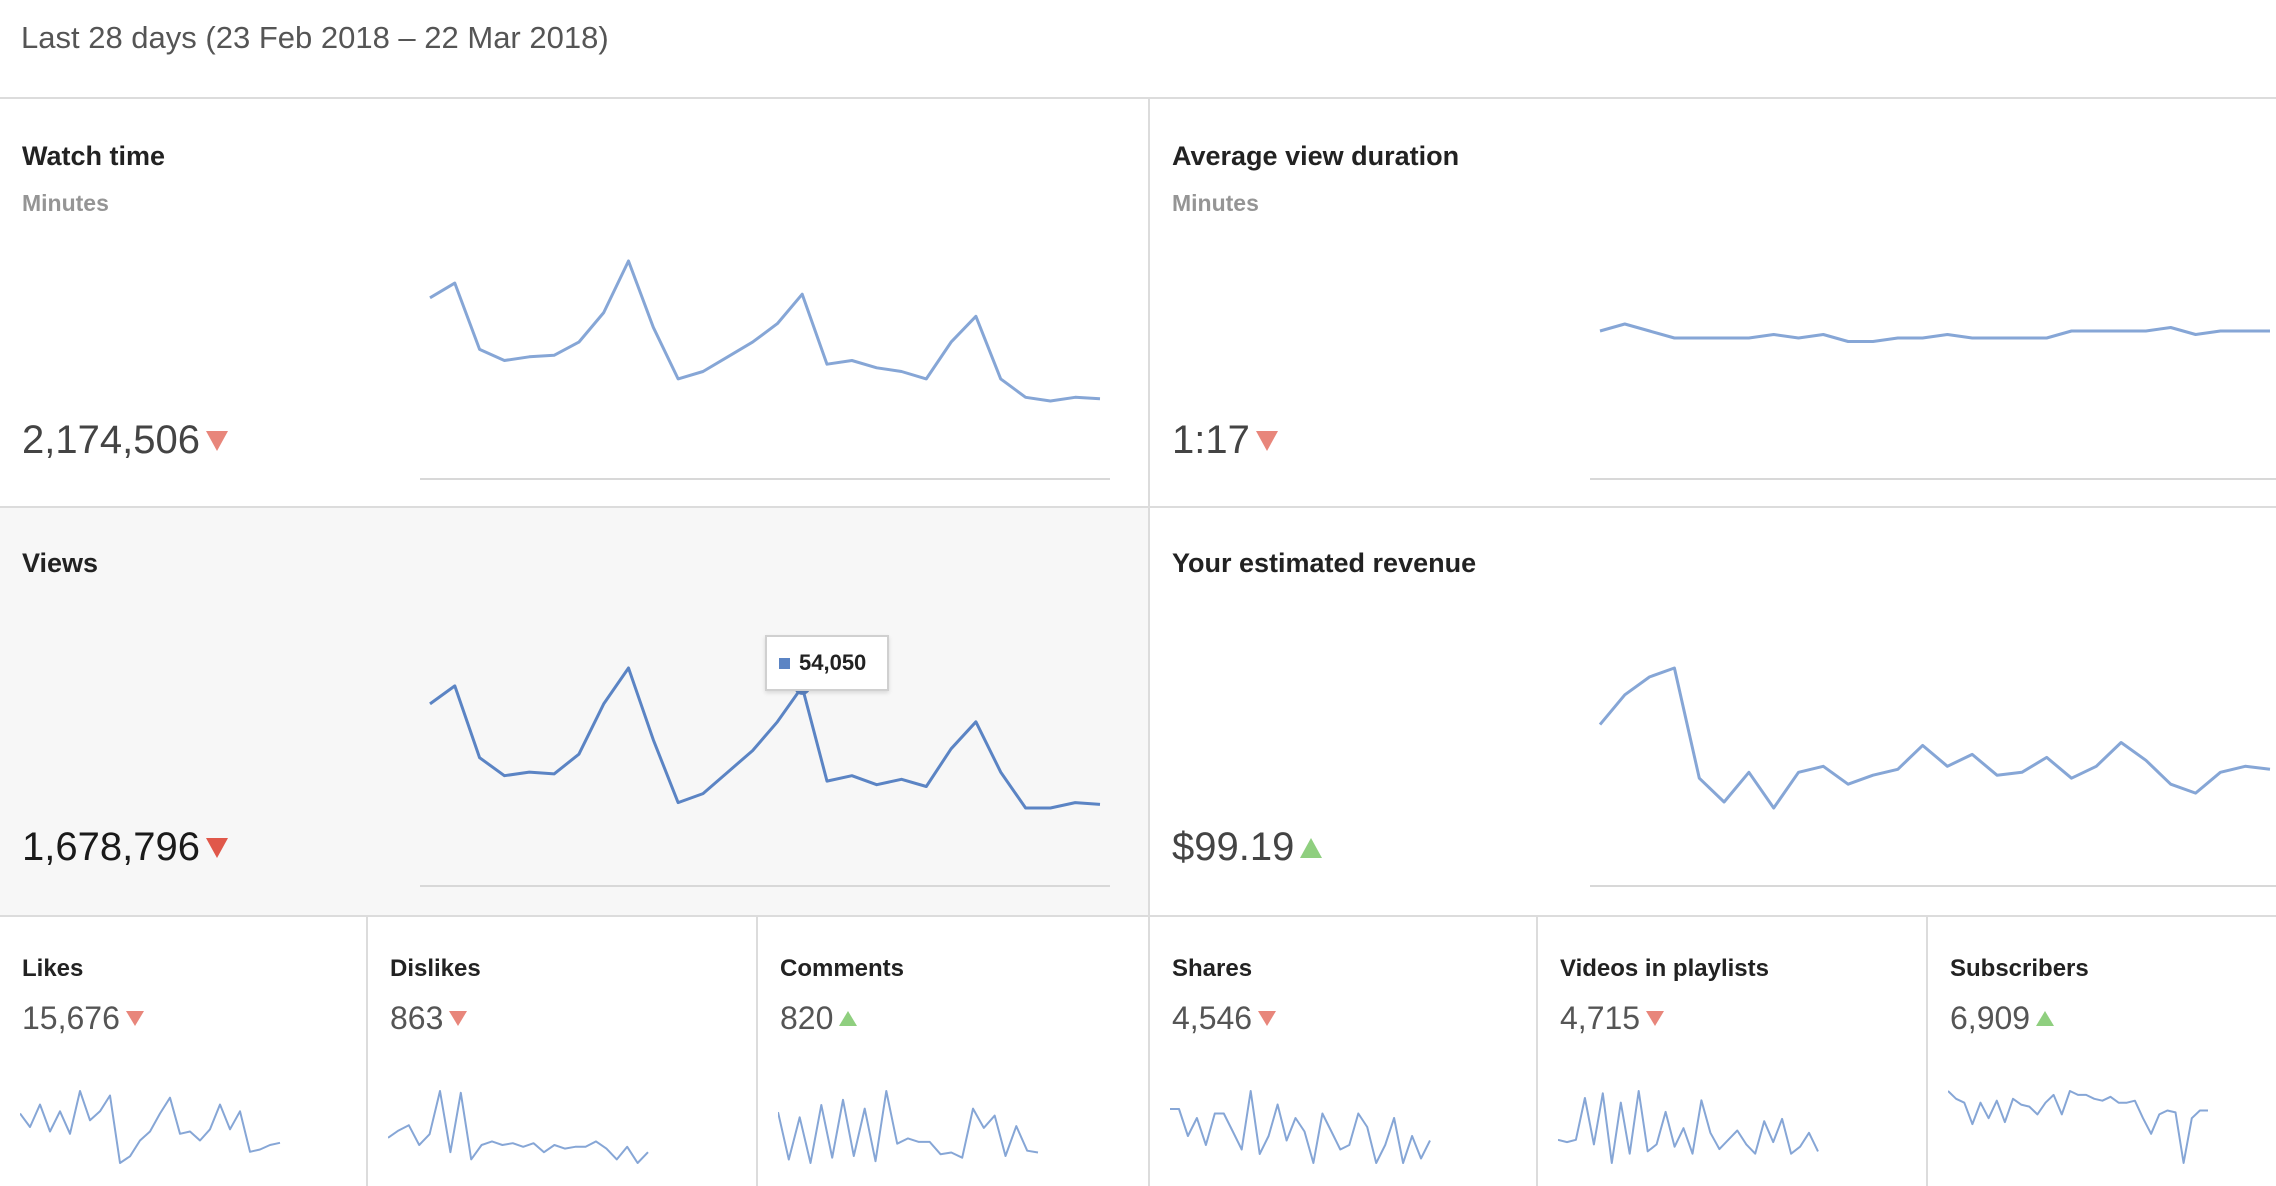  Describe the element at coordinates (1324, 563) in the screenshot. I see `card-title: Your estimated revenue` at that location.